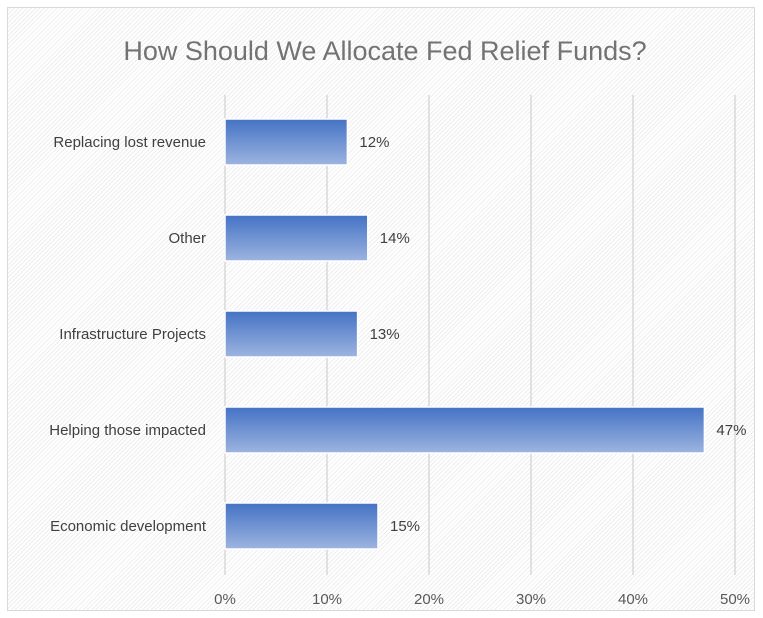  Describe the element at coordinates (187, 238) in the screenshot. I see `category-label: Other` at that location.